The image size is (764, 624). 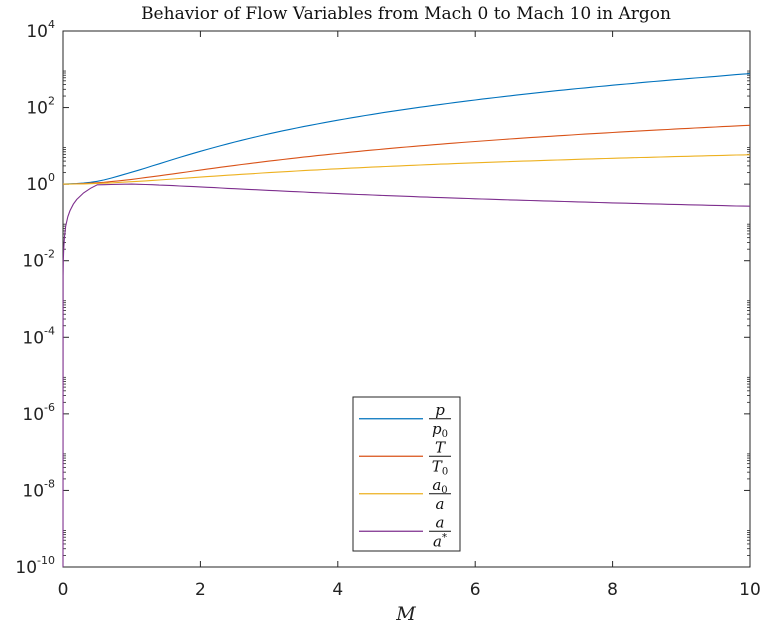 What do you see at coordinates (49, 254) in the screenshot?
I see `y-tick-exponent: -2` at bounding box center [49, 254].